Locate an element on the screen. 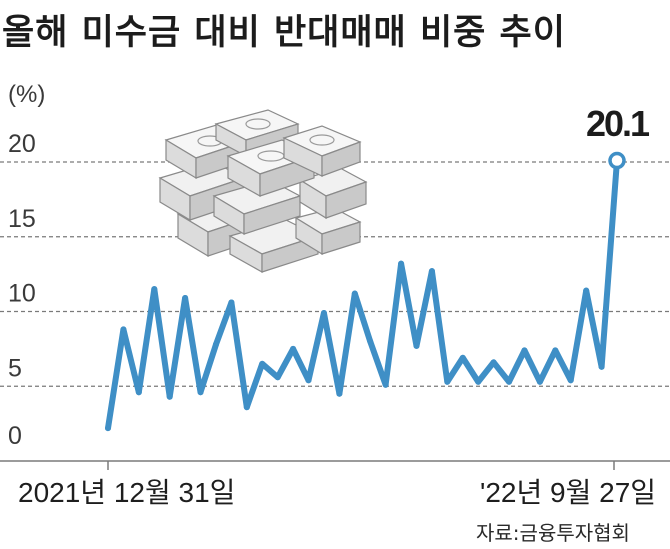 The height and width of the screenshot is (549, 670). x-start-label: 2021년 12월 31일 is located at coordinates (126, 492).